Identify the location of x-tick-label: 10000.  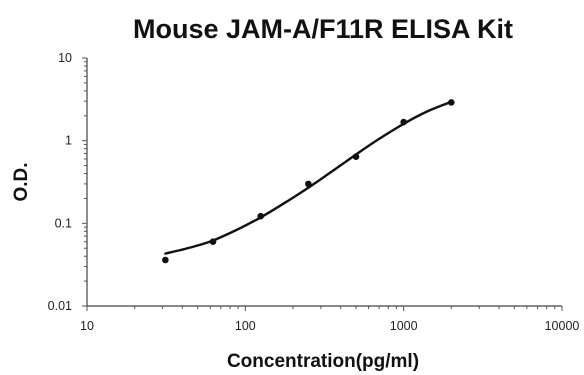
(562, 326).